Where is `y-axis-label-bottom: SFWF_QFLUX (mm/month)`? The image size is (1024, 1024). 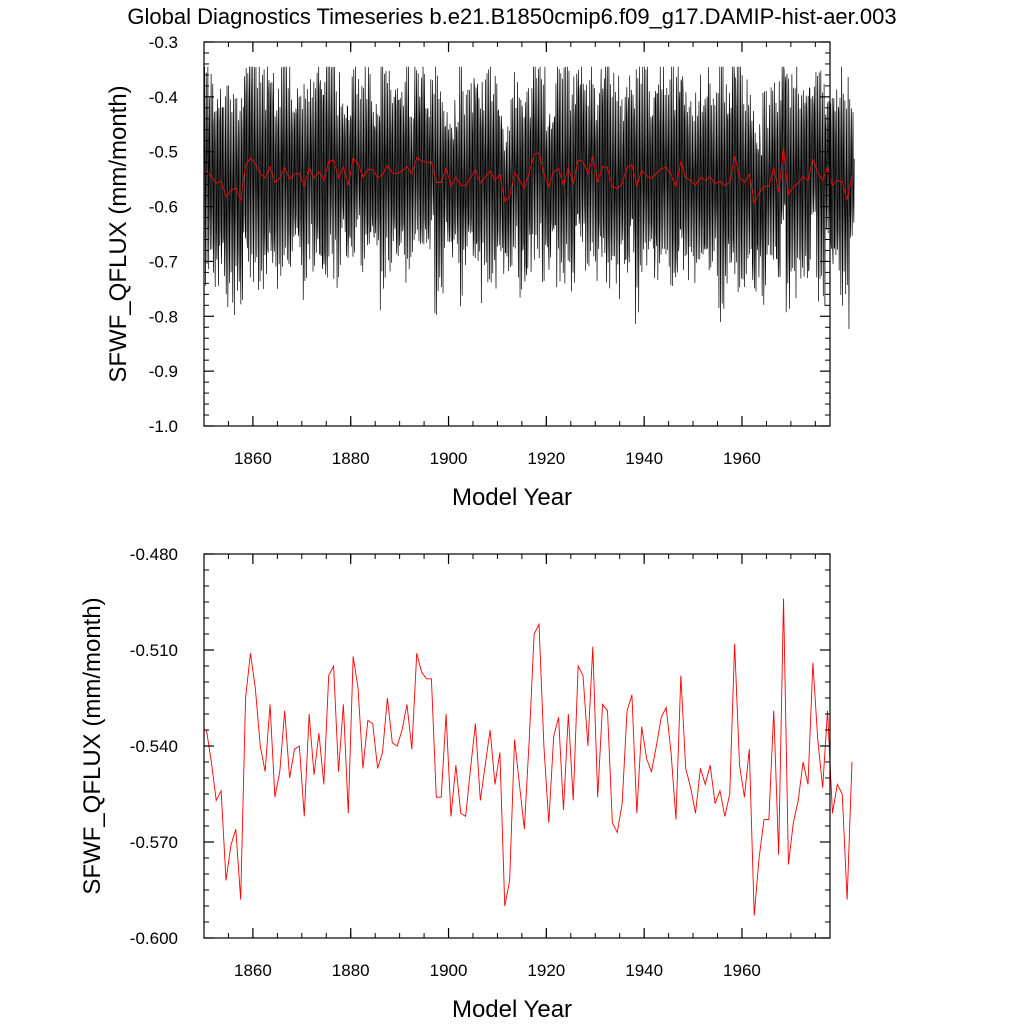
y-axis-label-bottom: SFWF_QFLUX (mm/month) is located at coordinates (92, 745).